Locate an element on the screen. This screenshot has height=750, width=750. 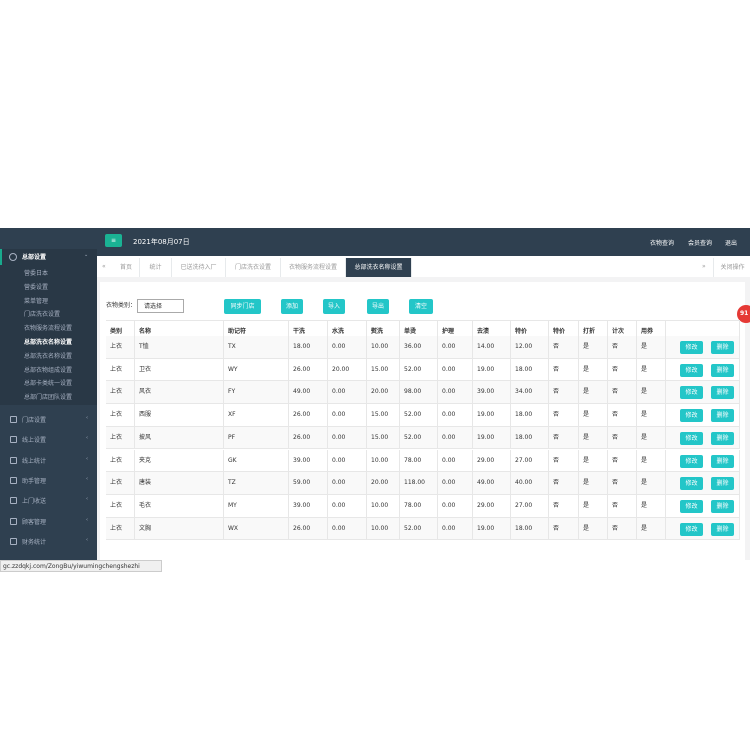
sidebar-group: 线上统计 is located at coordinates (34, 461).